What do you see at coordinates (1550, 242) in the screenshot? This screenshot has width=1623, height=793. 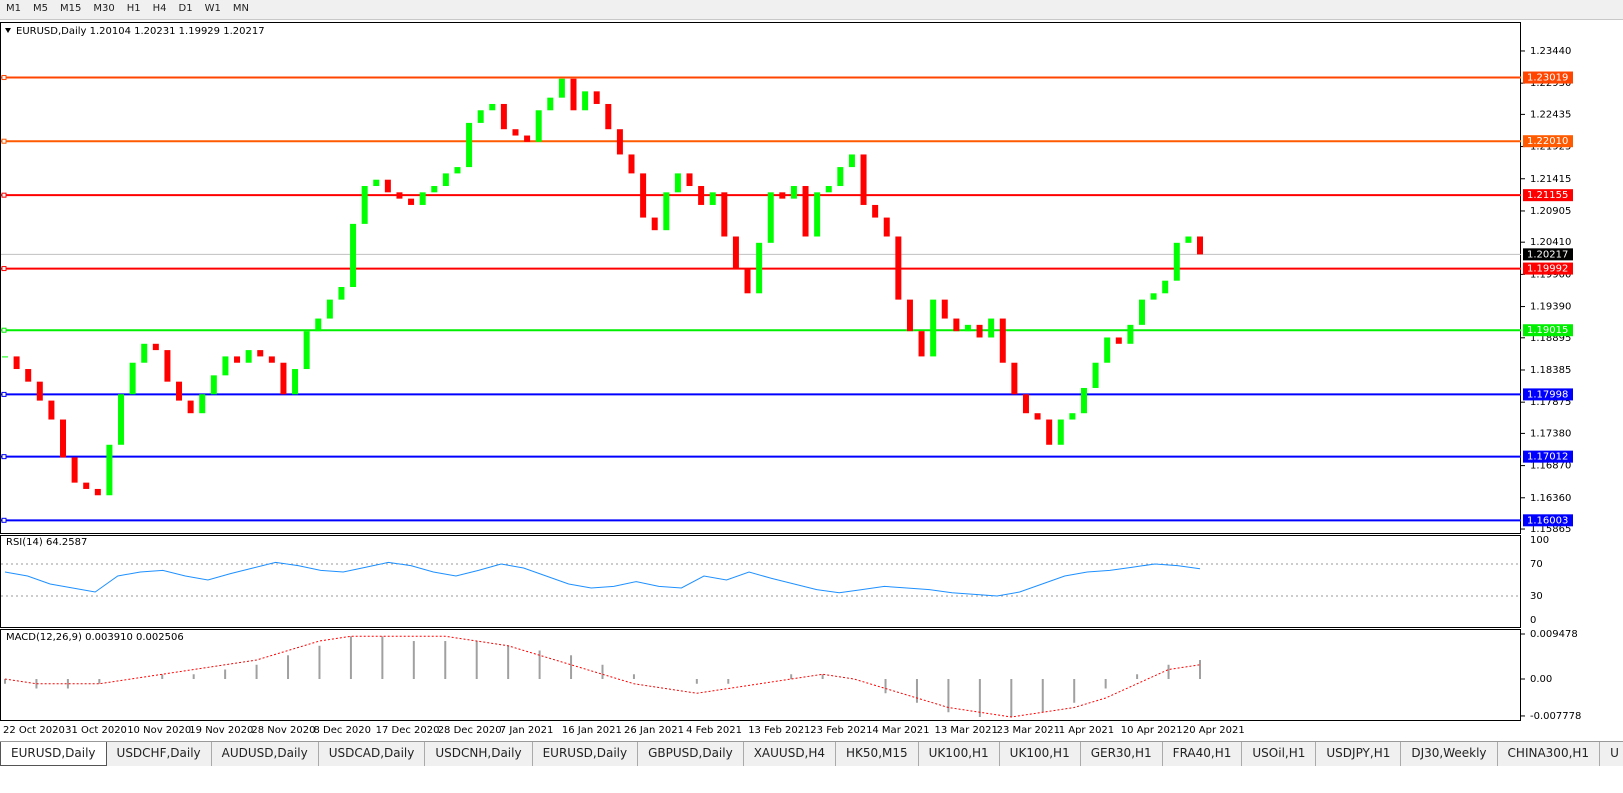 I see `y-tick-label: 1.20410` at bounding box center [1550, 242].